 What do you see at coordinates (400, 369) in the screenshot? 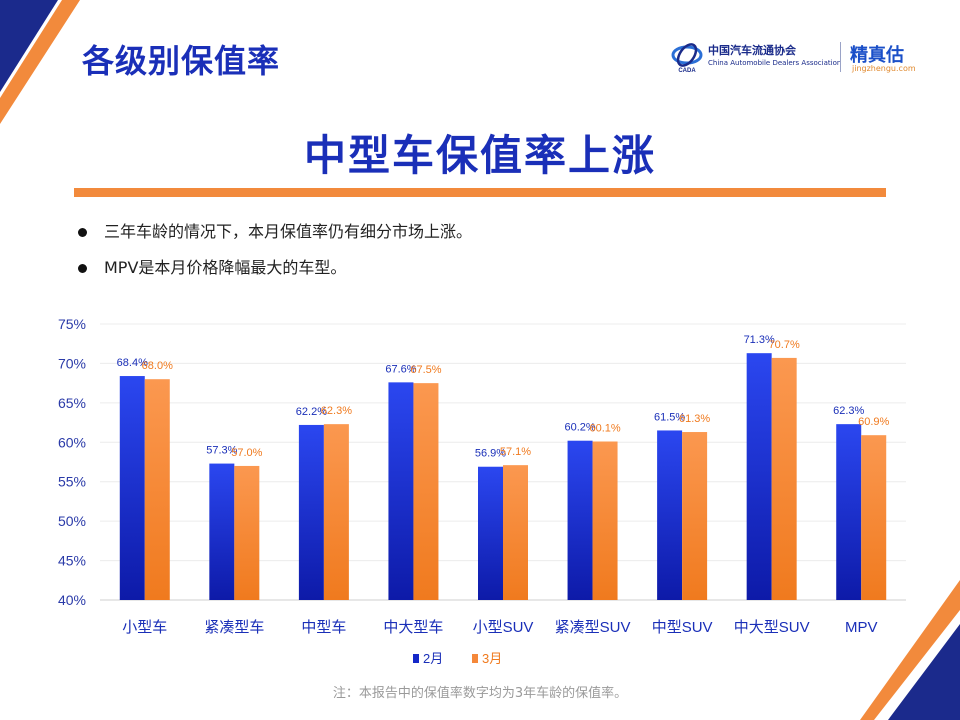
I see `data-label: 67.6%` at bounding box center [400, 369].